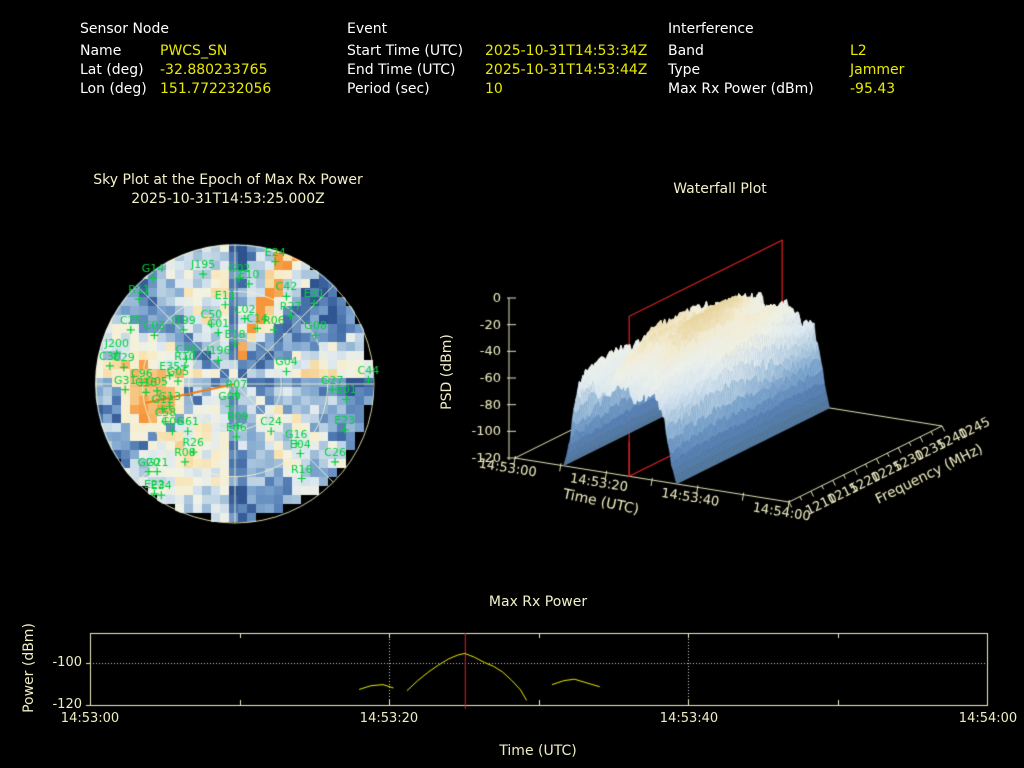  I want to click on power-xtick-0: 14:53:00, so click(90, 718).